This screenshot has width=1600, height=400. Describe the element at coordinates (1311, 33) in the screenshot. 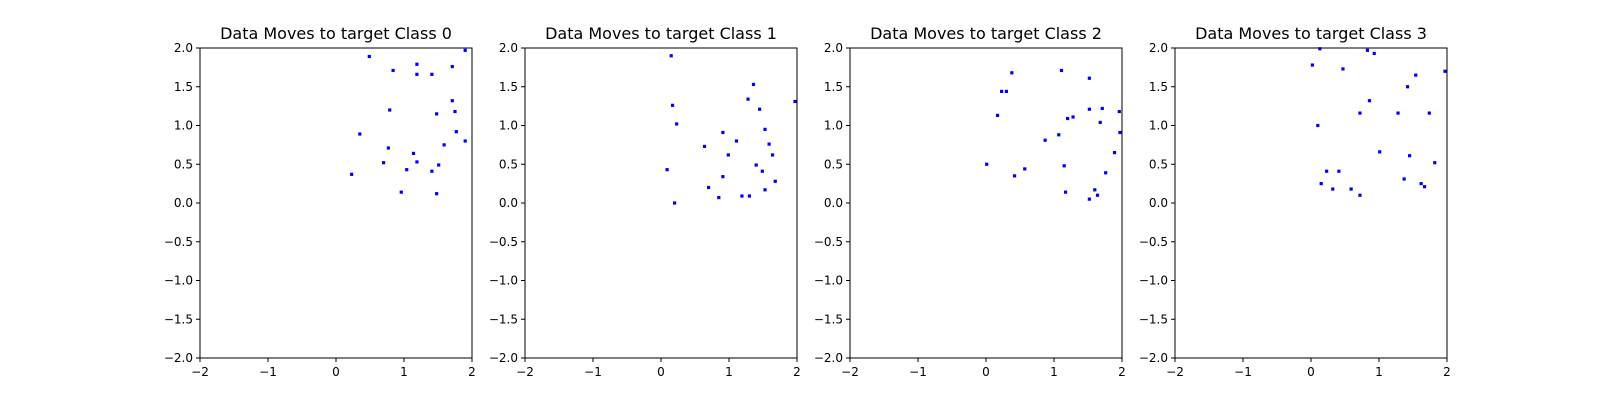

I see `subplot-title: Data Moves to target Class 3` at that location.